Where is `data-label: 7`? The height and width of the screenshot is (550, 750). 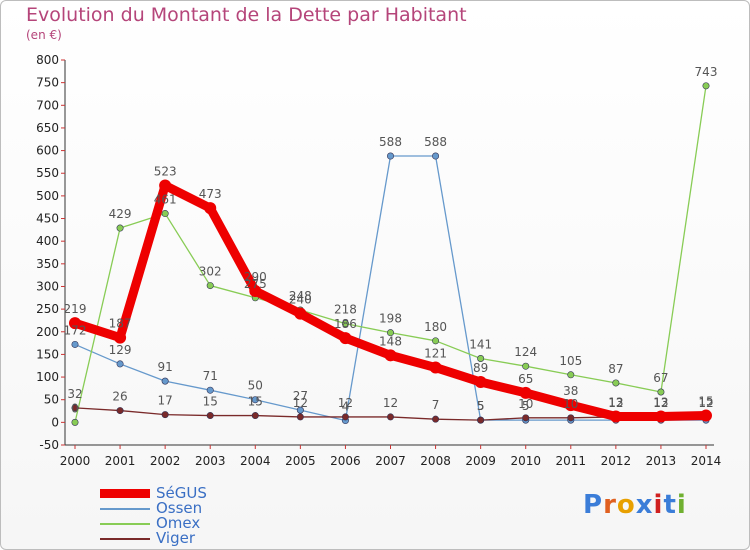 data-label: 7 is located at coordinates (436, 405).